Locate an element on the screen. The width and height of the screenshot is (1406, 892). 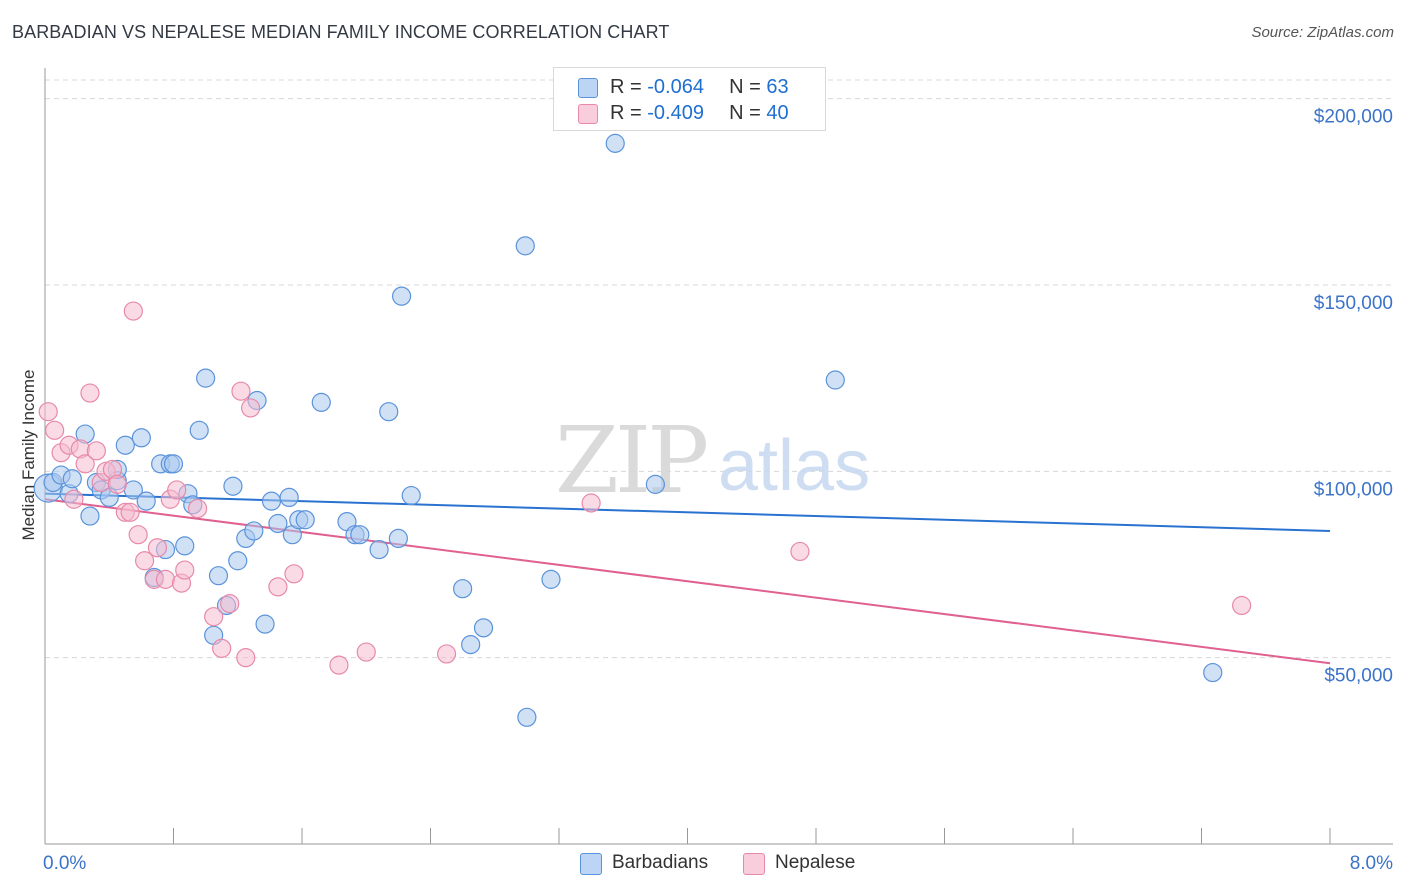
bottom-legend-swatch-blue is located at coordinates (591, 864).